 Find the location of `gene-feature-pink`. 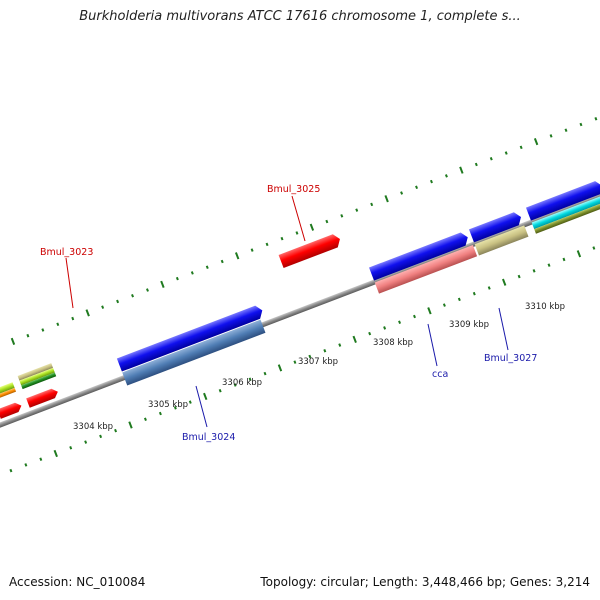

gene-feature-pink is located at coordinates (426, 269).